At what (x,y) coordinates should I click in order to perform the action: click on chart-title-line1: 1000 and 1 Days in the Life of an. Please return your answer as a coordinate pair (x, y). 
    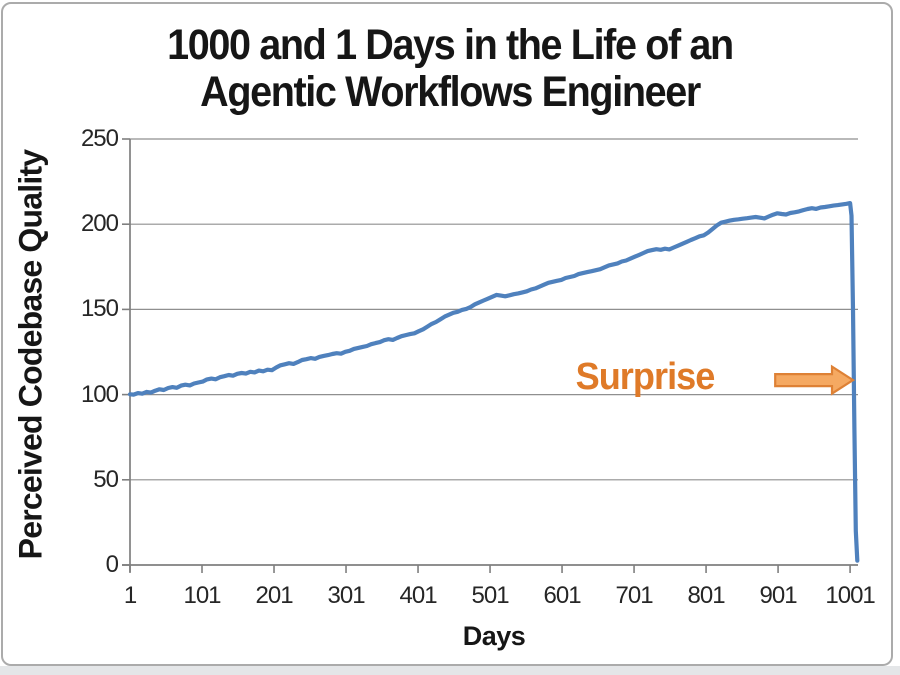
    Looking at the image, I should click on (450, 45).